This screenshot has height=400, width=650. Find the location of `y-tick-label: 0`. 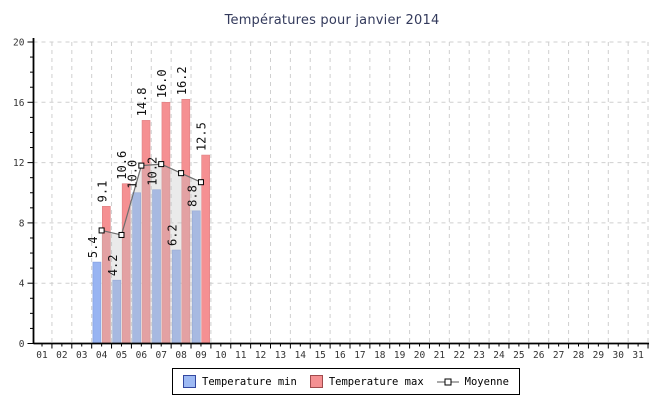

y-tick-label: 0 is located at coordinates (22, 344).